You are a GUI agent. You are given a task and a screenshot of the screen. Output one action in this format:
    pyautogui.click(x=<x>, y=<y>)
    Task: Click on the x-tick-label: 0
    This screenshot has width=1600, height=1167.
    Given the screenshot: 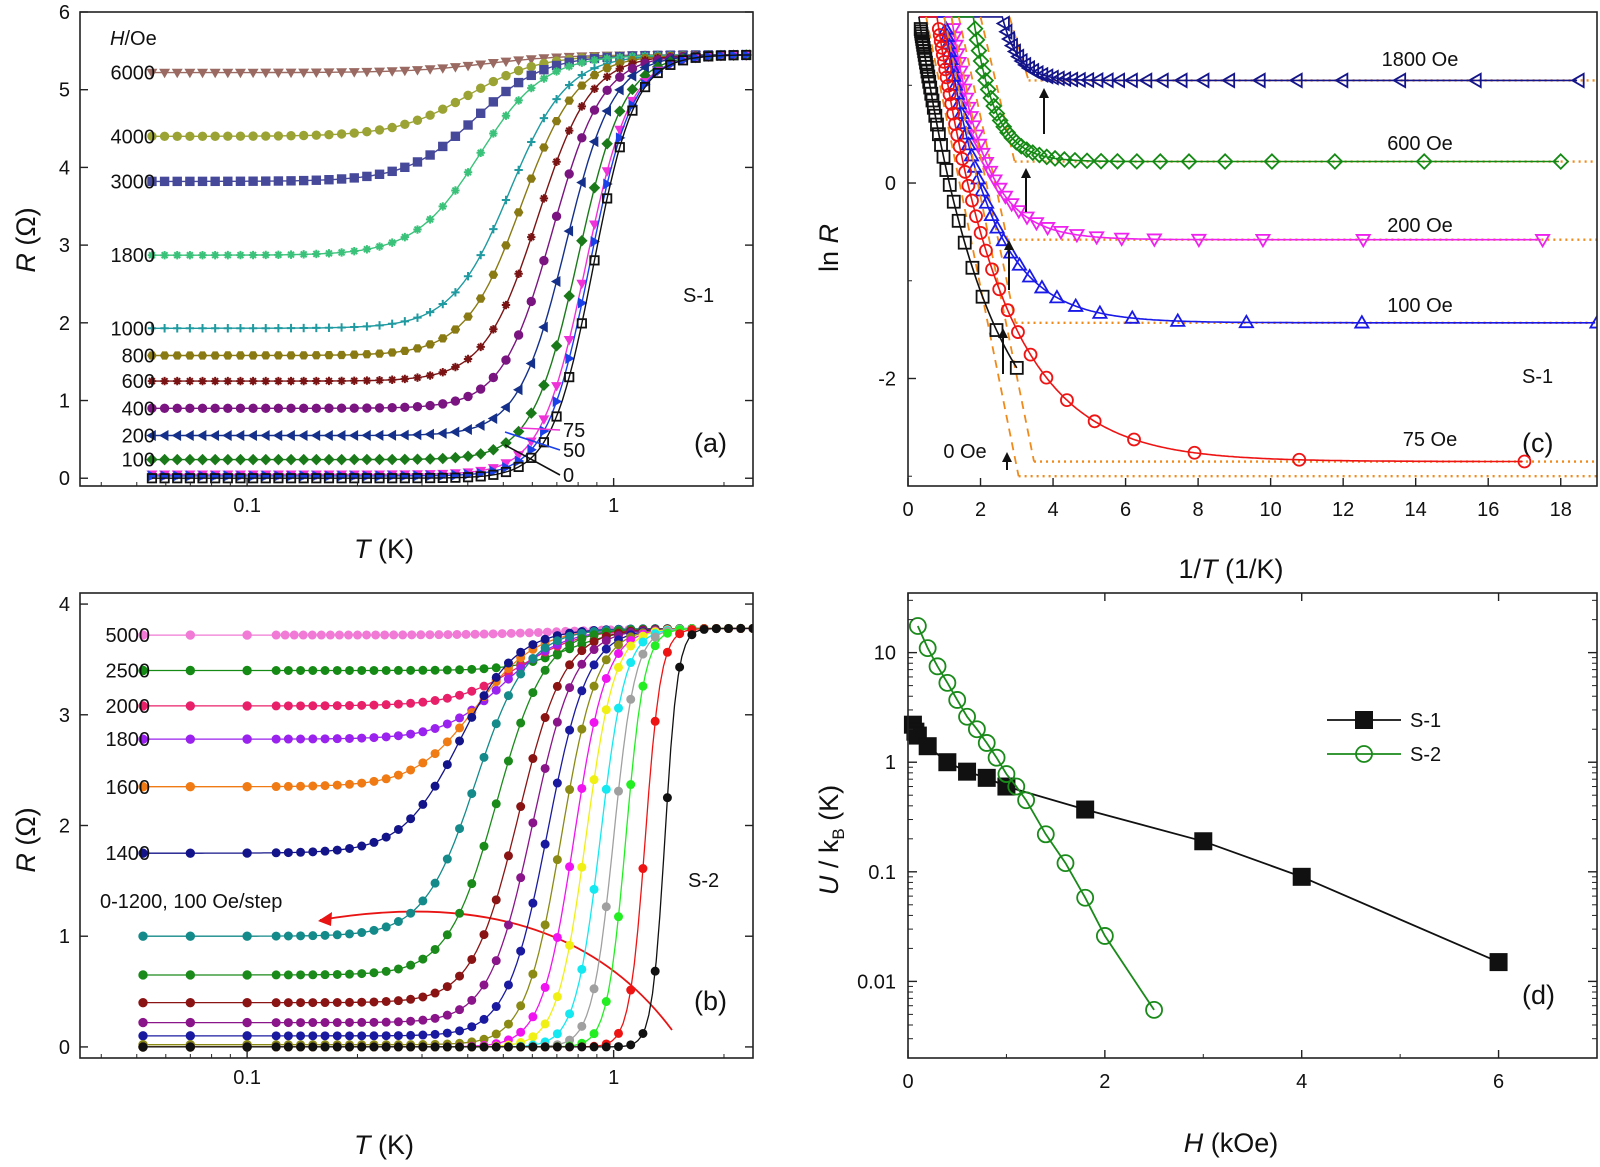 What is the action you would take?
    pyautogui.click(x=907, y=1082)
    